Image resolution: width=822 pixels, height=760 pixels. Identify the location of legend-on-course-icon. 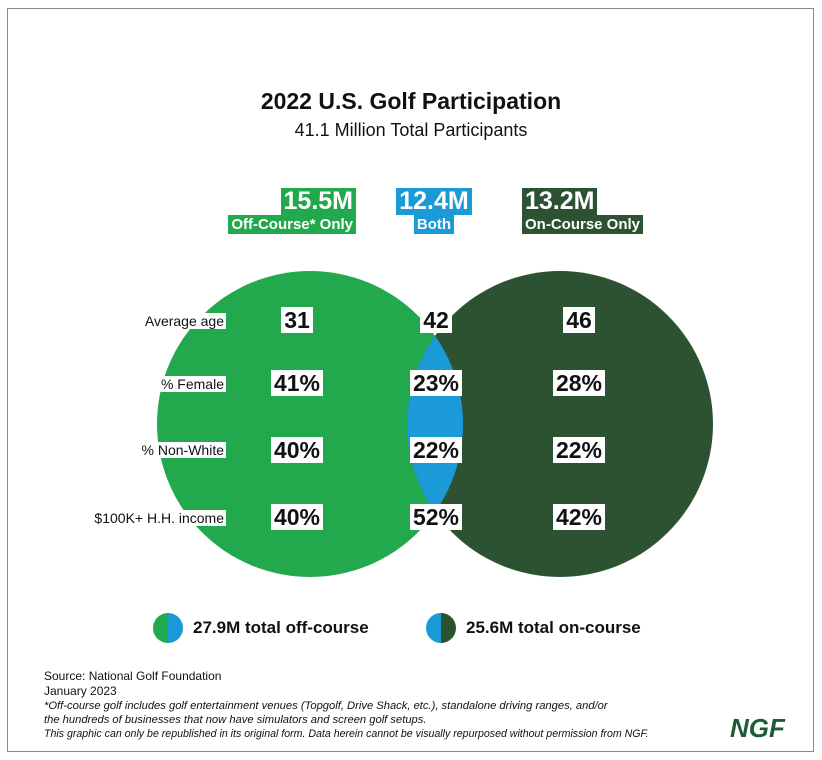
(441, 628).